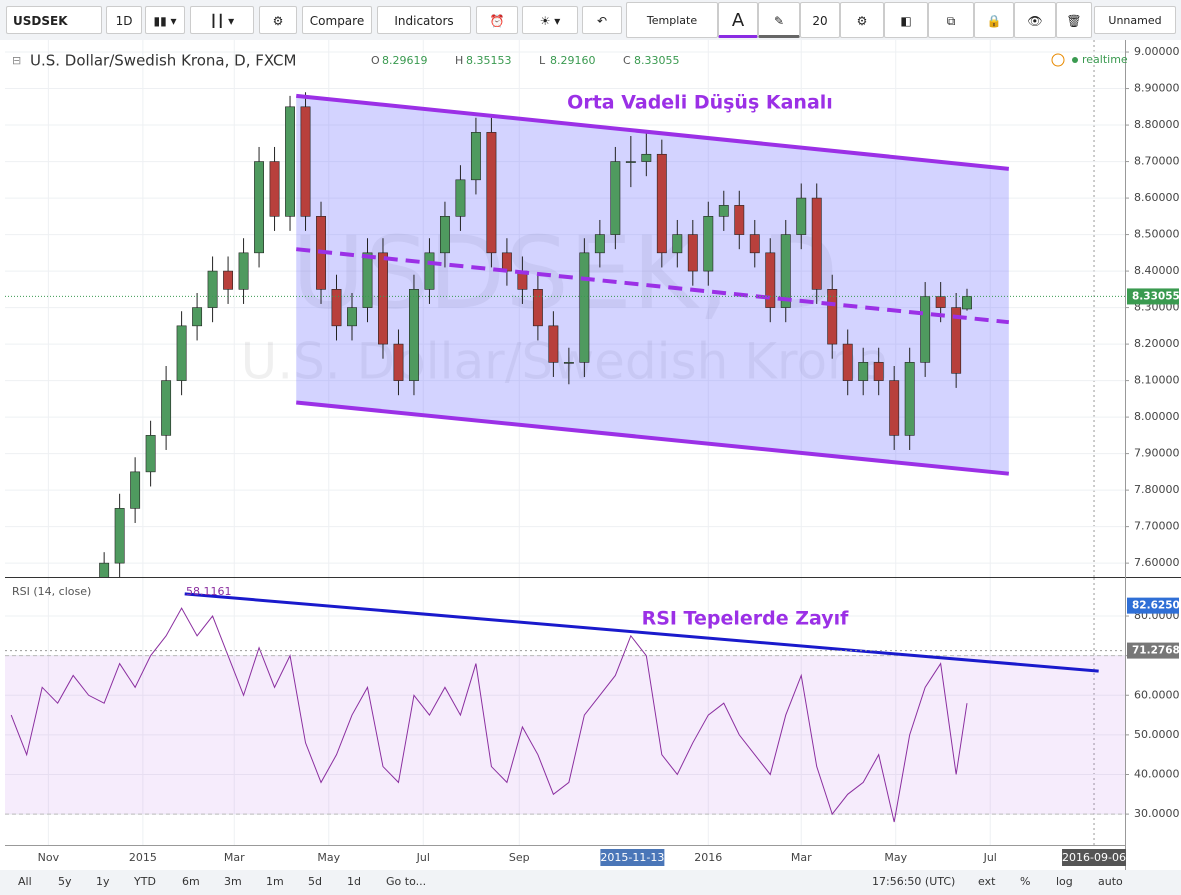 Image resolution: width=1181 pixels, height=895 pixels. I want to click on y-tick-label: 8.70000, so click(1157, 161).